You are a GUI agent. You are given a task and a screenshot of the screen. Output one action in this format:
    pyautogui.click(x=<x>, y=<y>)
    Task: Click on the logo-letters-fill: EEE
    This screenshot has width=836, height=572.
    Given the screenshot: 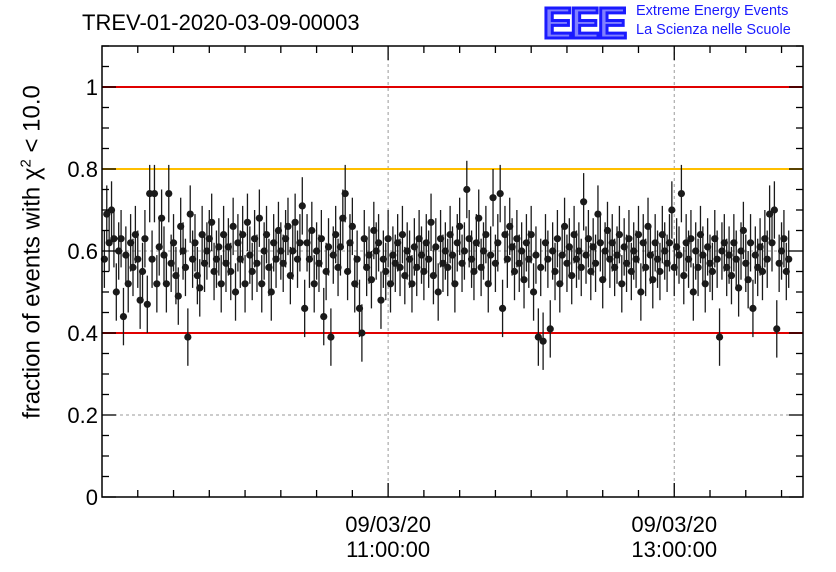 What is the action you would take?
    pyautogui.click(x=584, y=22)
    